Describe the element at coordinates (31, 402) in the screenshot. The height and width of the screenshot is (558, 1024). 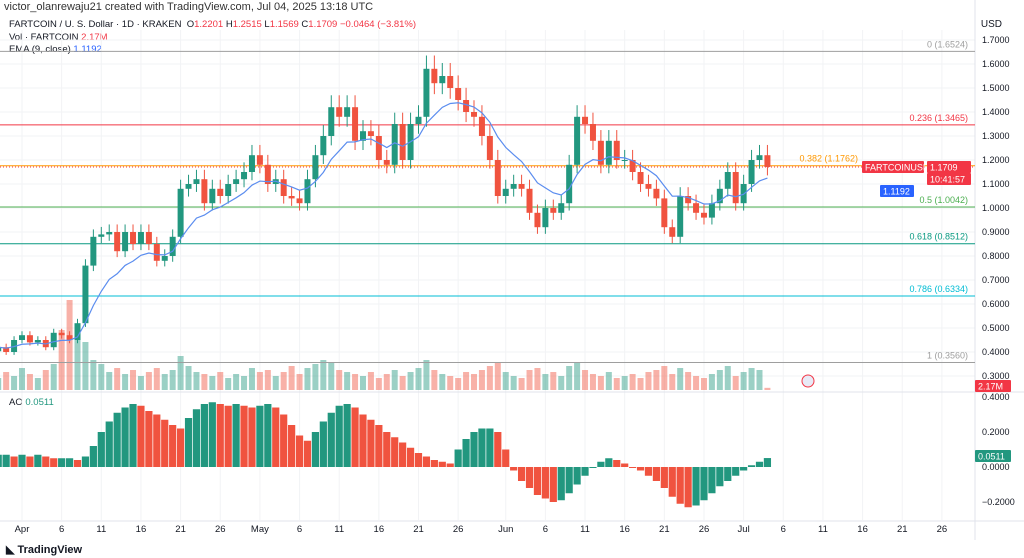
I see `ao-legend: AO 0.0511` at that location.